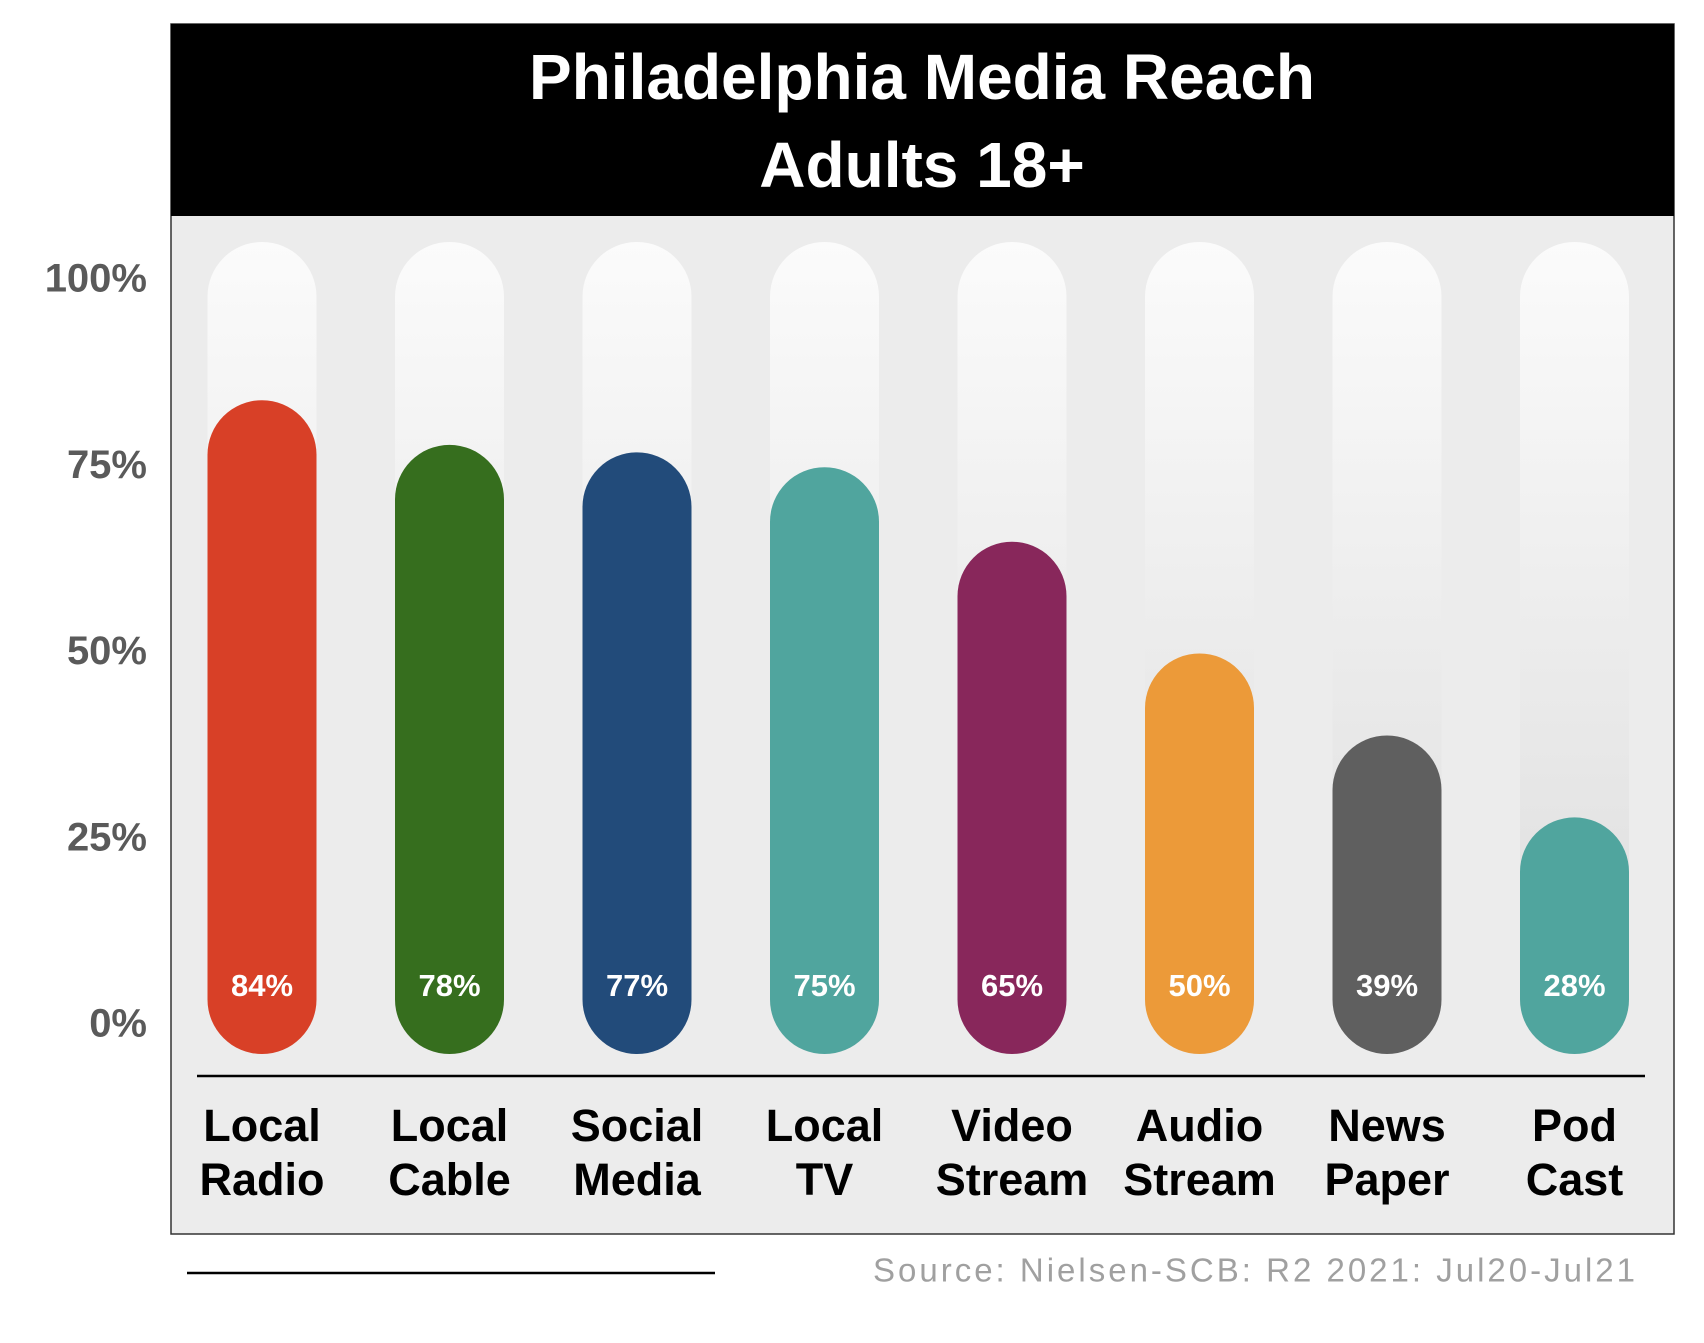 This screenshot has height=1343, width=1704. Describe the element at coordinates (96, 279) in the screenshot. I see `y-tick-label: 100%` at that location.